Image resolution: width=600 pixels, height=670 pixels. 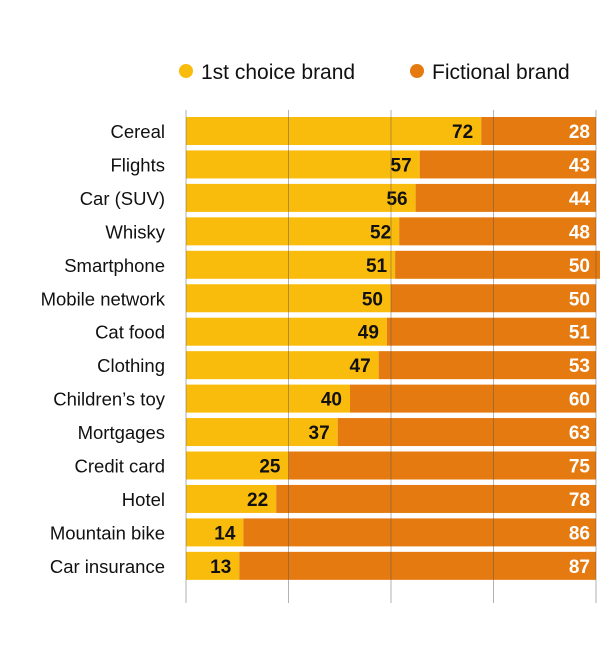 I want to click on data-label-fictional: 60, so click(x=579, y=400).